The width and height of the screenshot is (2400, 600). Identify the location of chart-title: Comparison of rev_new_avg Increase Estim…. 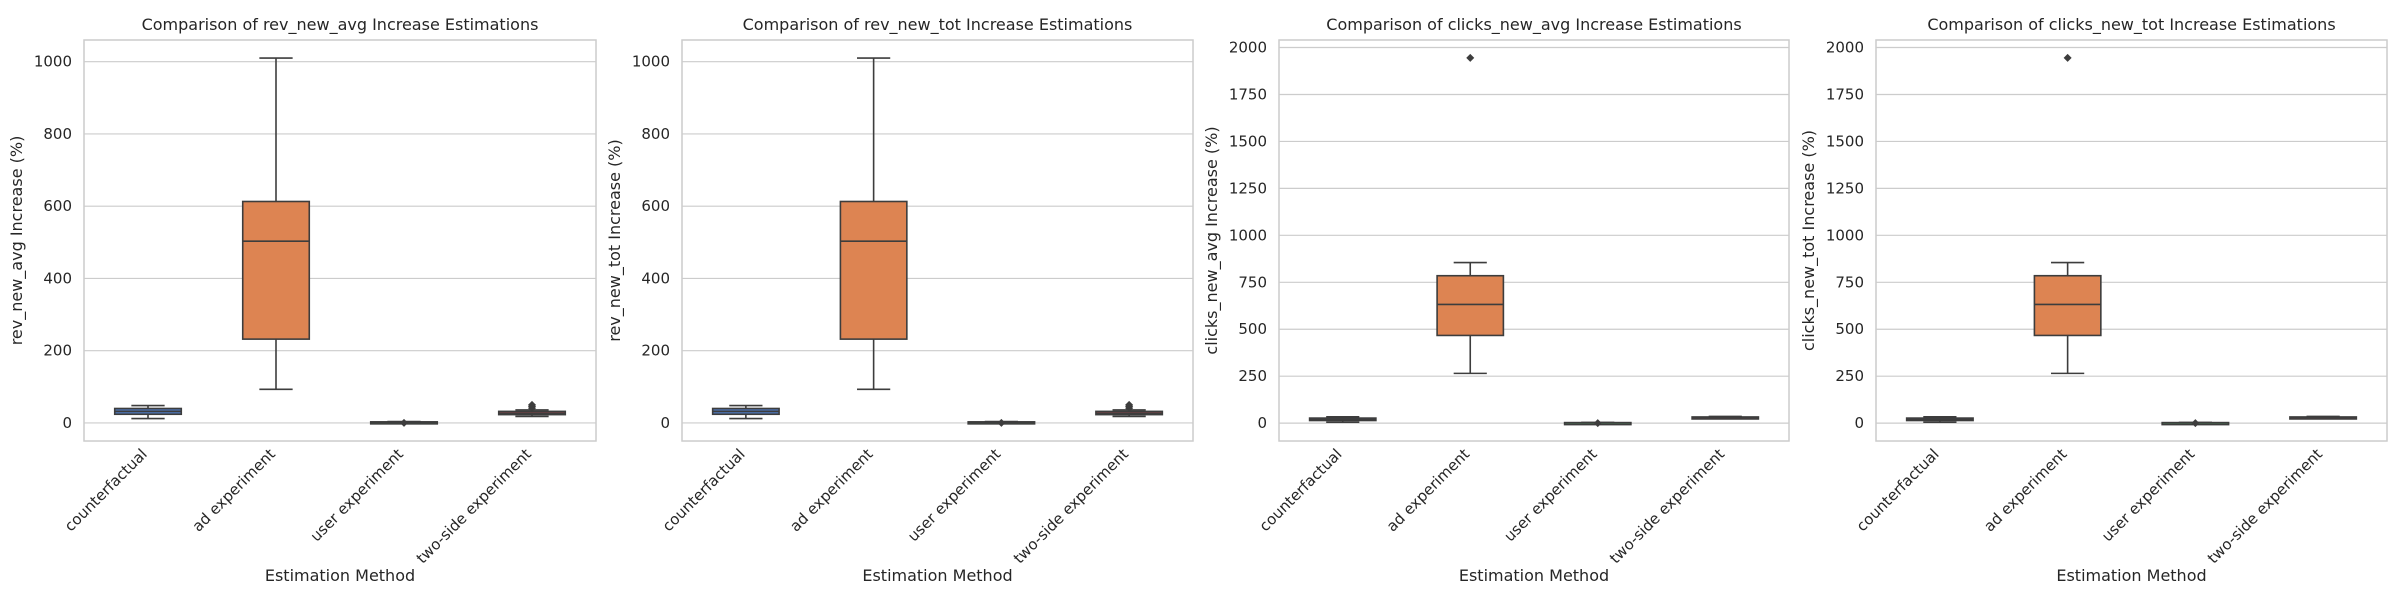
(340, 25).